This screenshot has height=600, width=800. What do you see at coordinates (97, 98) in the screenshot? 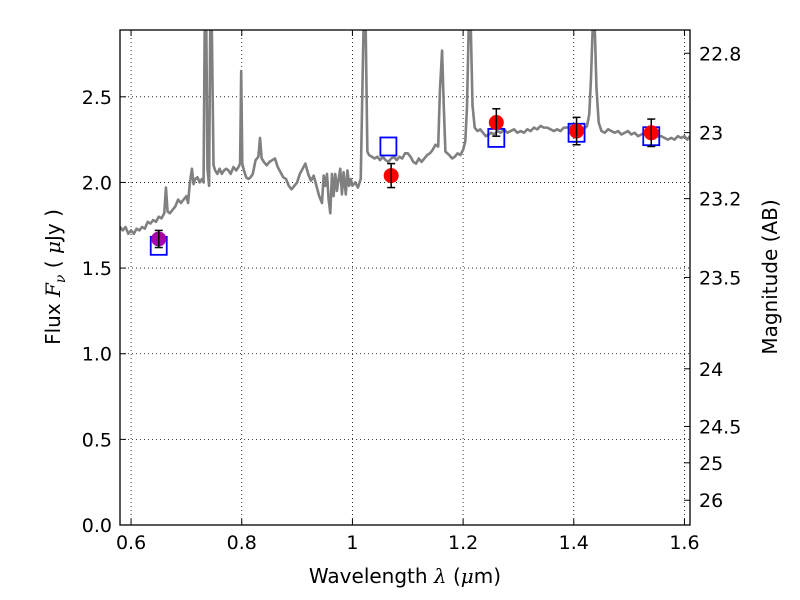
I see `y-tick-label: 2.5` at bounding box center [97, 98].